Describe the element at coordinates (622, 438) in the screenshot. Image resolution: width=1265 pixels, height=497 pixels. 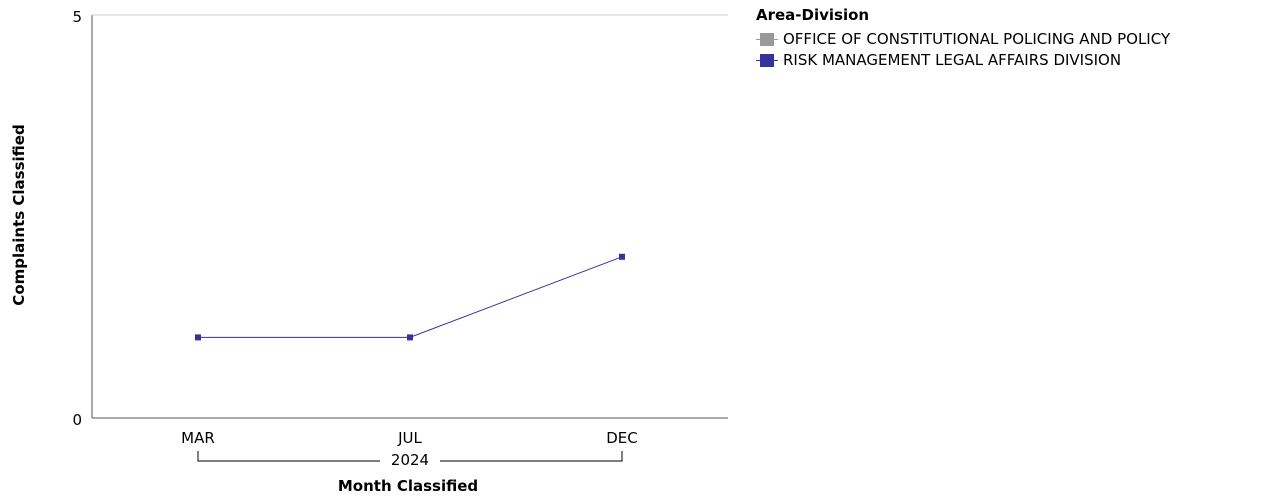
I see `x-tick-label-dec: DEC` at that location.